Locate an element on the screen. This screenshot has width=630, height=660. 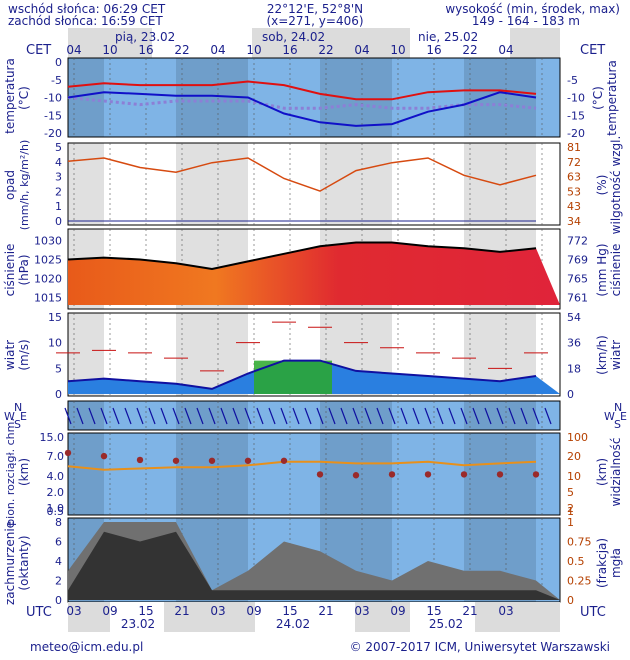
precip-tick-left: 3 is located at coordinates (58, 177).